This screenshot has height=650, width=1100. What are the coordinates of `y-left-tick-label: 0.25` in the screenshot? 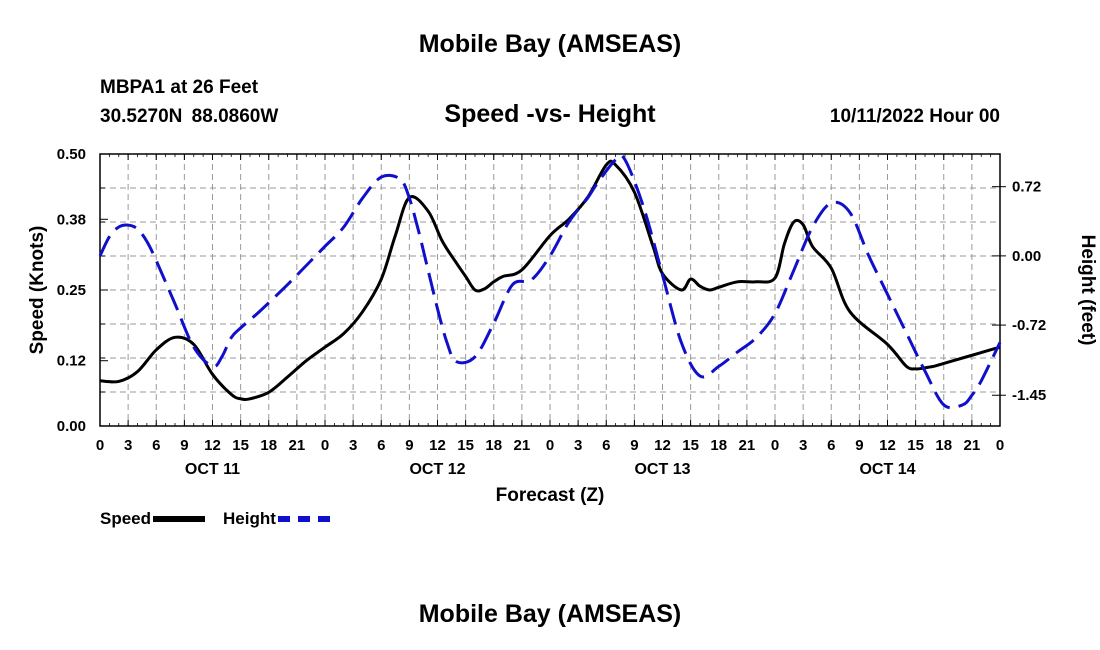 It's located at (71, 290).